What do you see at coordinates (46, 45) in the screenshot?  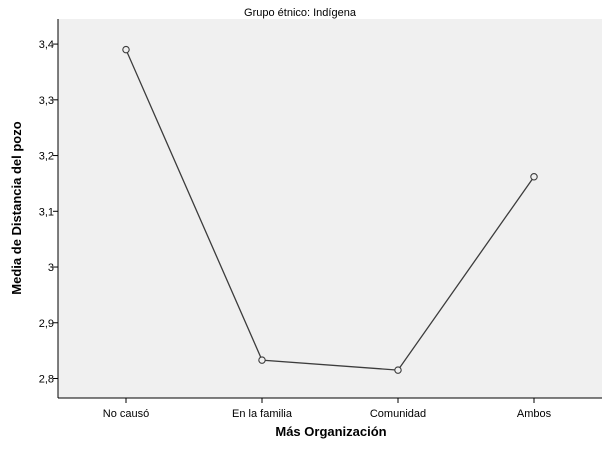 I see `y-tick-label: 3,4` at bounding box center [46, 45].